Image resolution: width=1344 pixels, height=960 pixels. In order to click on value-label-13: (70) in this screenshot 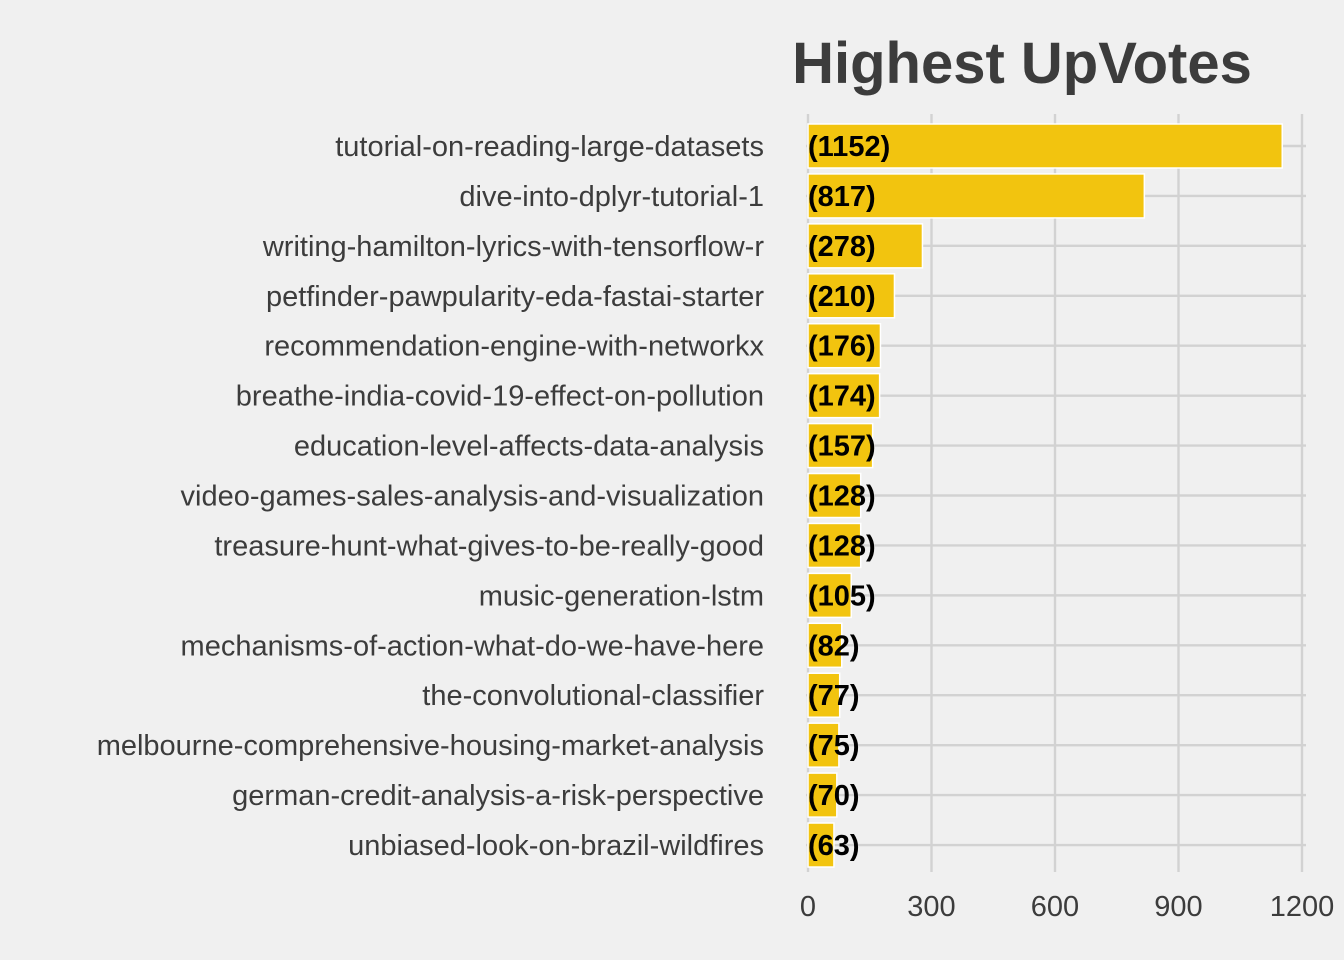, I will do `click(834, 796)`.